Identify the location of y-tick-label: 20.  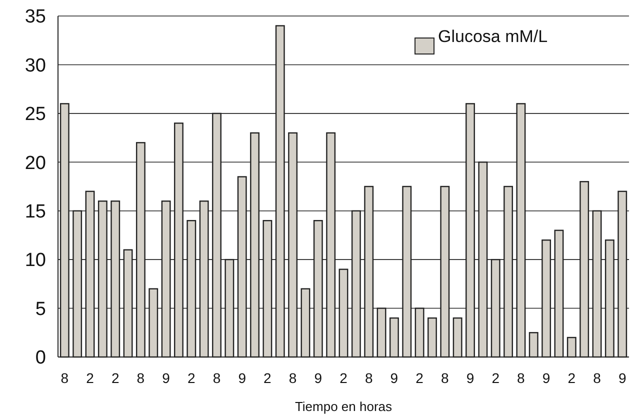
(35, 163).